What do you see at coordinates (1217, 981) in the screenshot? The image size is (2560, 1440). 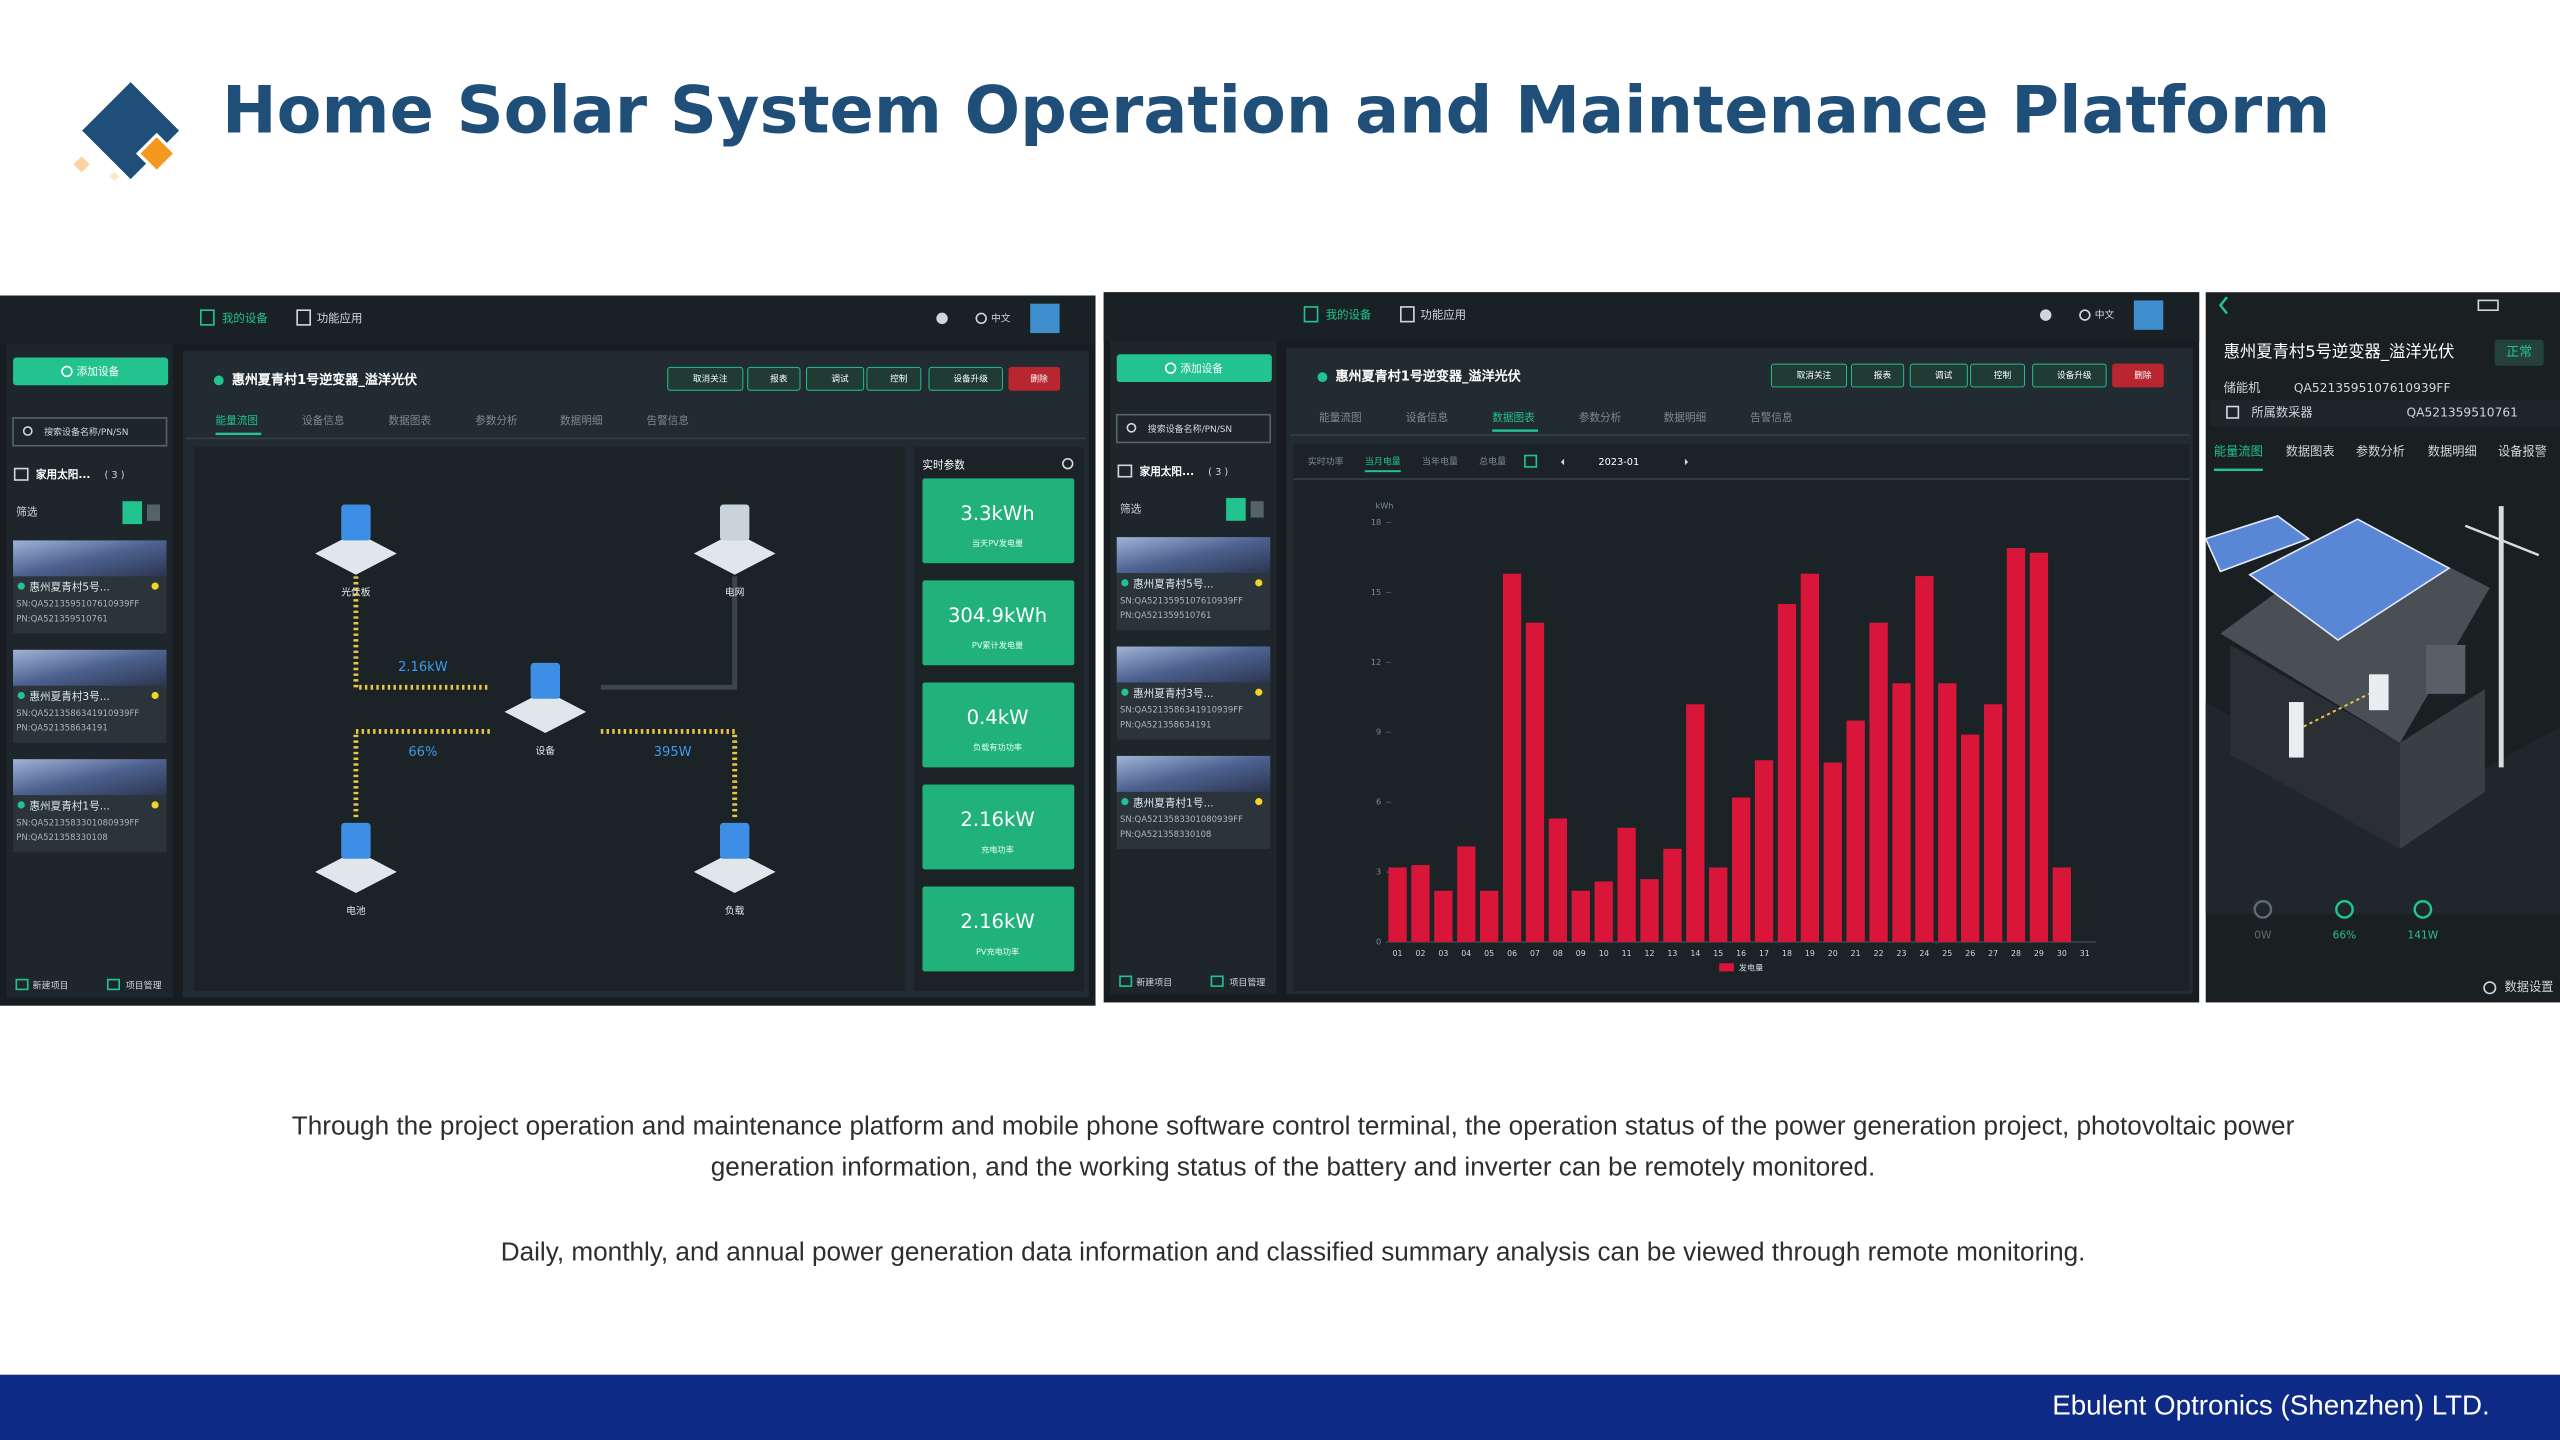 I see `footer-icon` at bounding box center [1217, 981].